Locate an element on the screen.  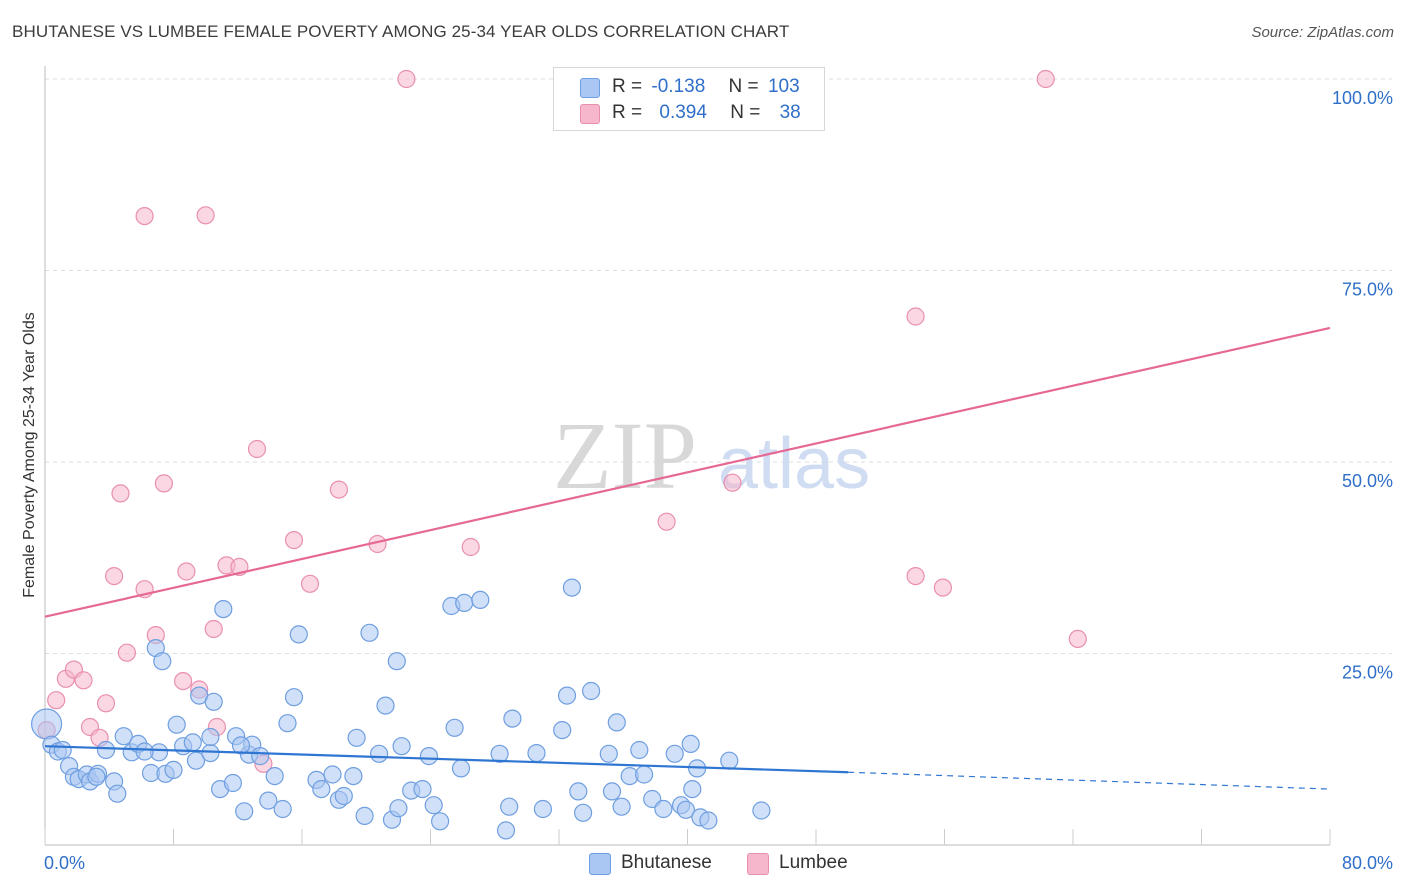
r-value: -0.138 is located at coordinates (678, 86).